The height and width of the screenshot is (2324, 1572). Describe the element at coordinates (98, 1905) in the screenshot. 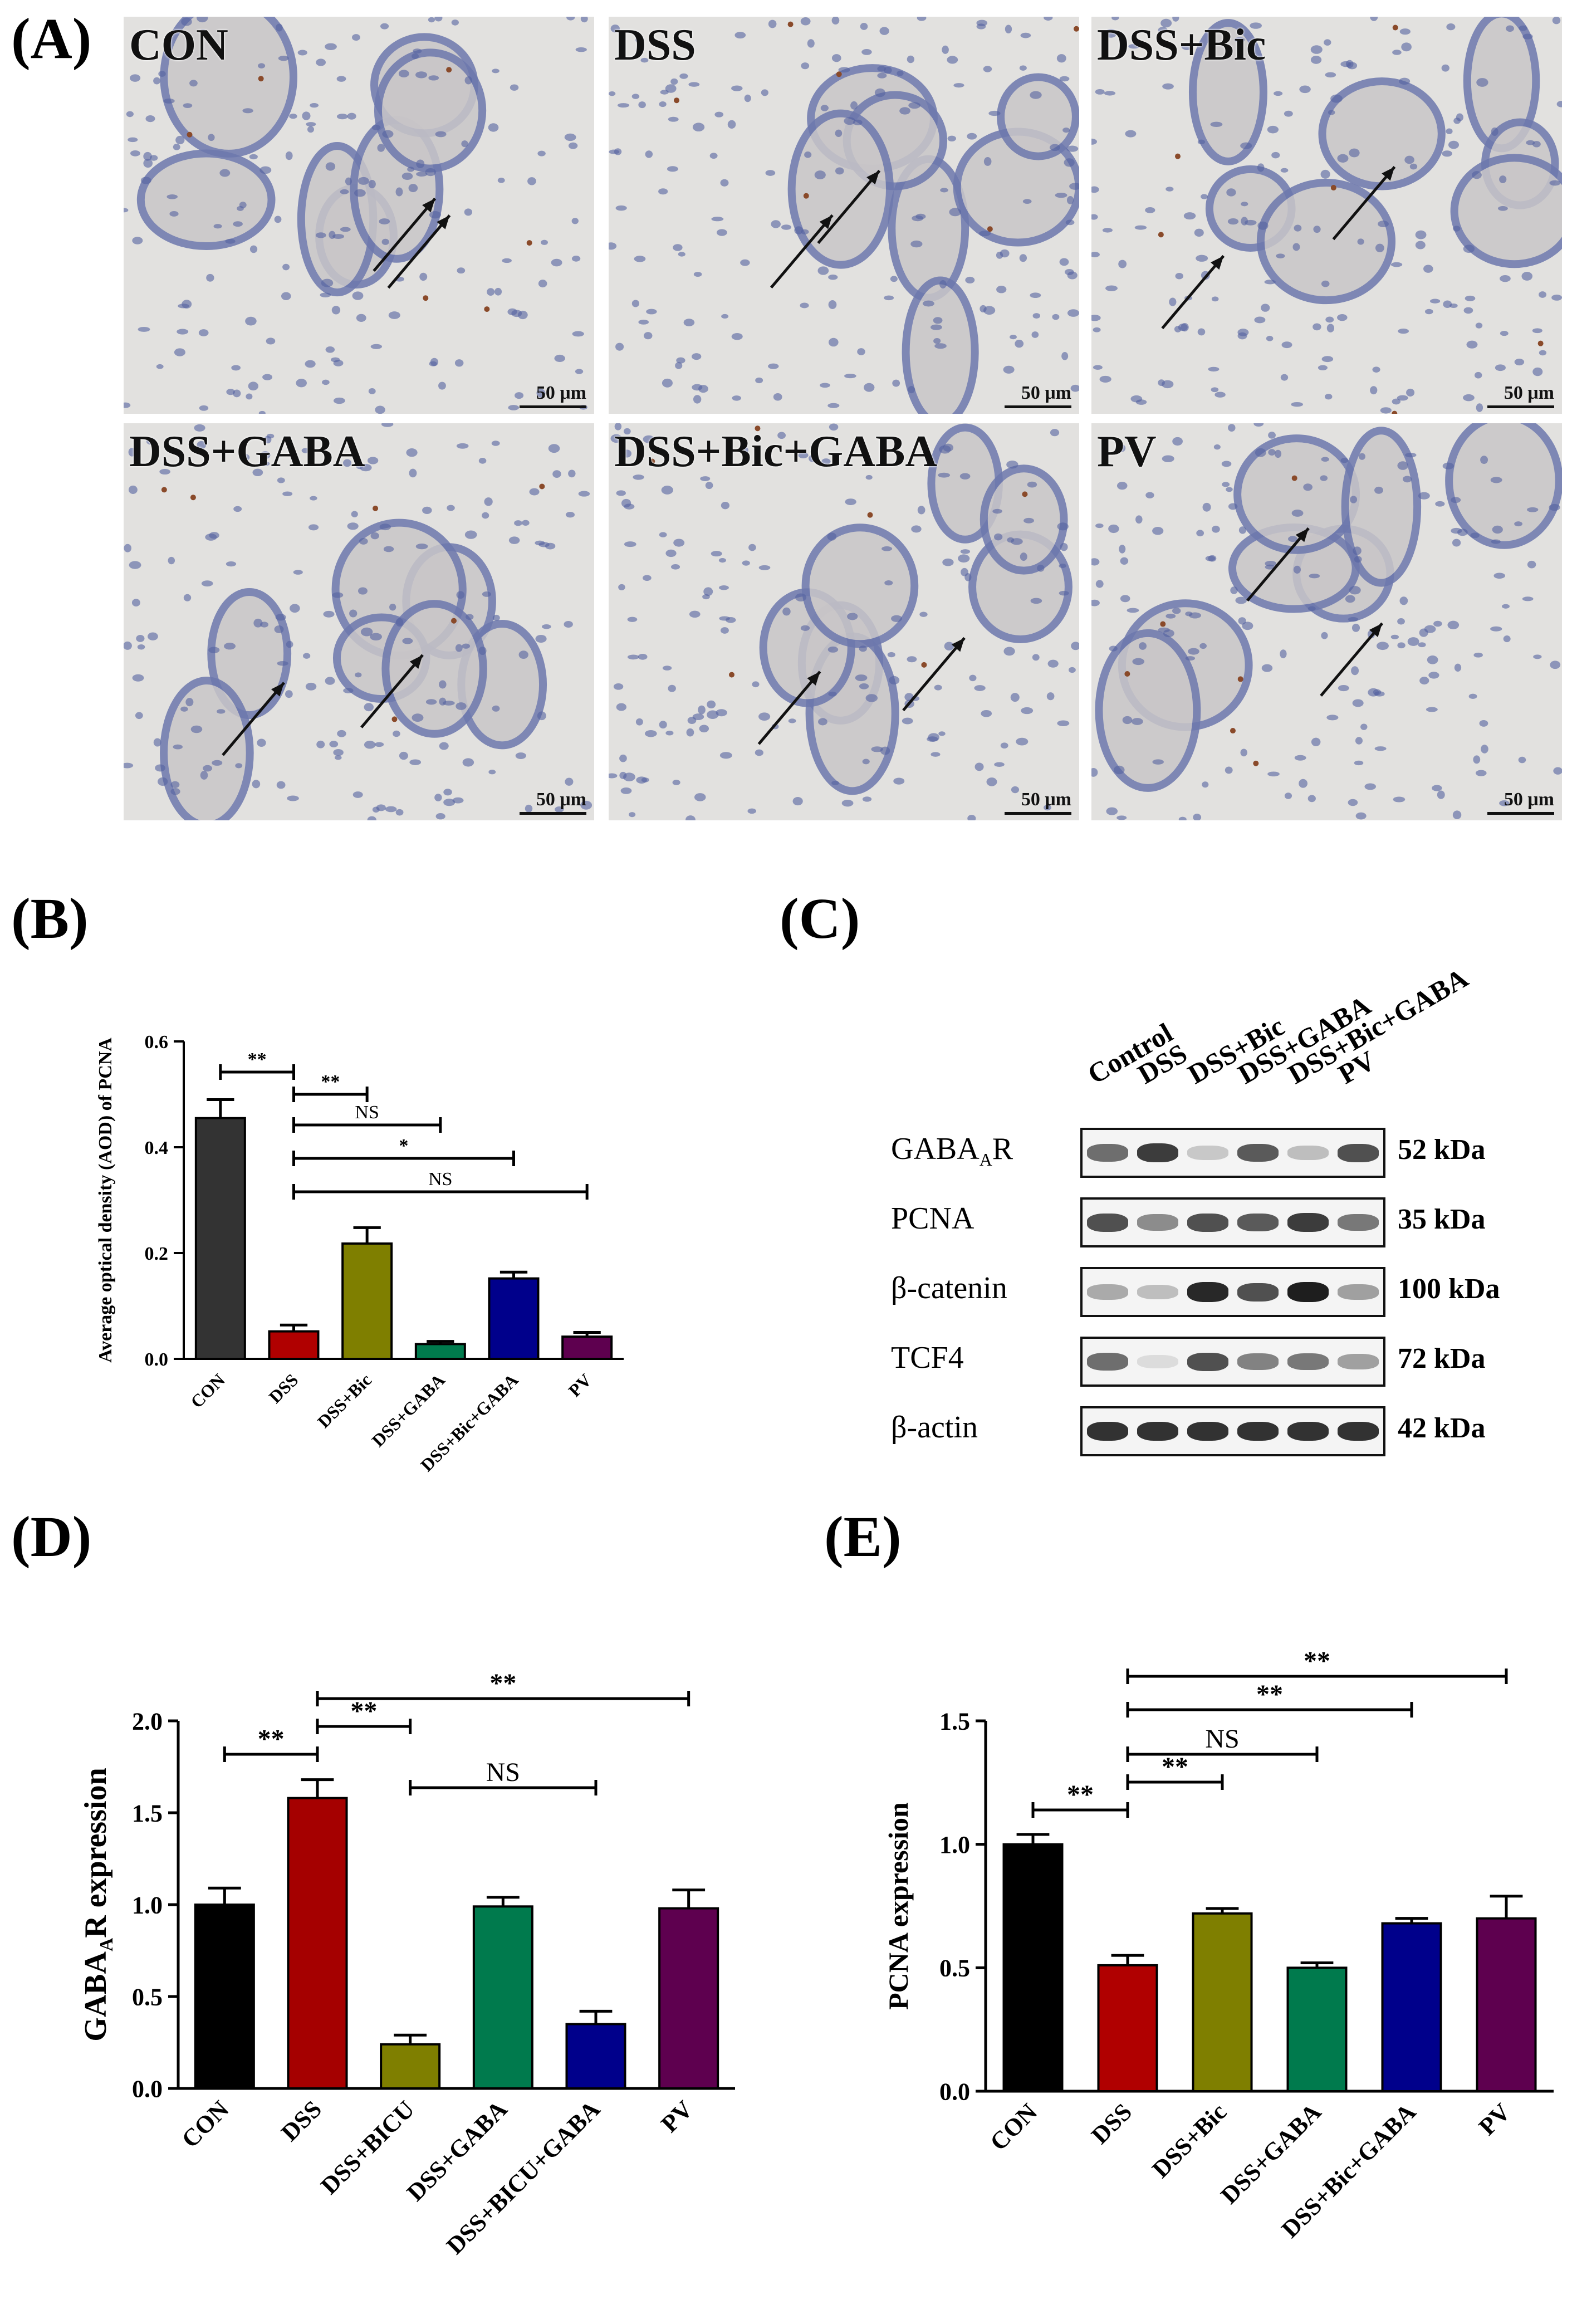

I see `y-axis-label: GABAAR expression` at that location.